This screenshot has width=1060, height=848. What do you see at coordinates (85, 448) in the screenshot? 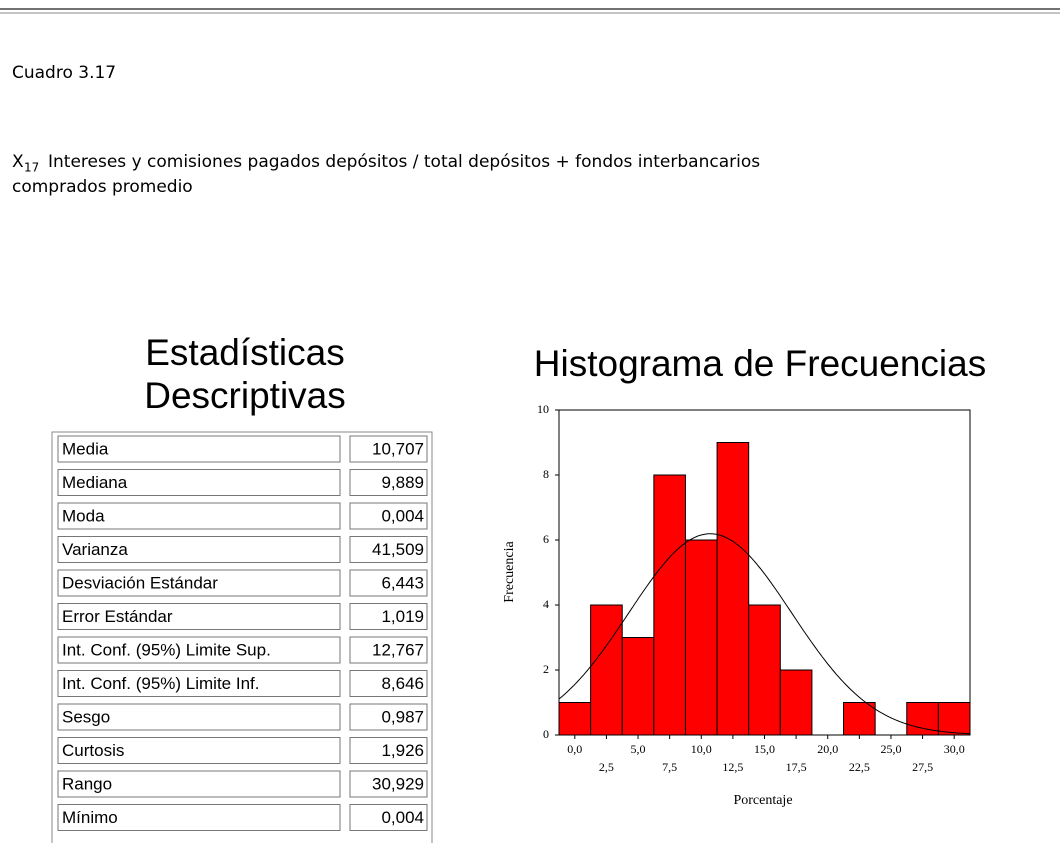
I see `stat-label: Media` at bounding box center [85, 448].